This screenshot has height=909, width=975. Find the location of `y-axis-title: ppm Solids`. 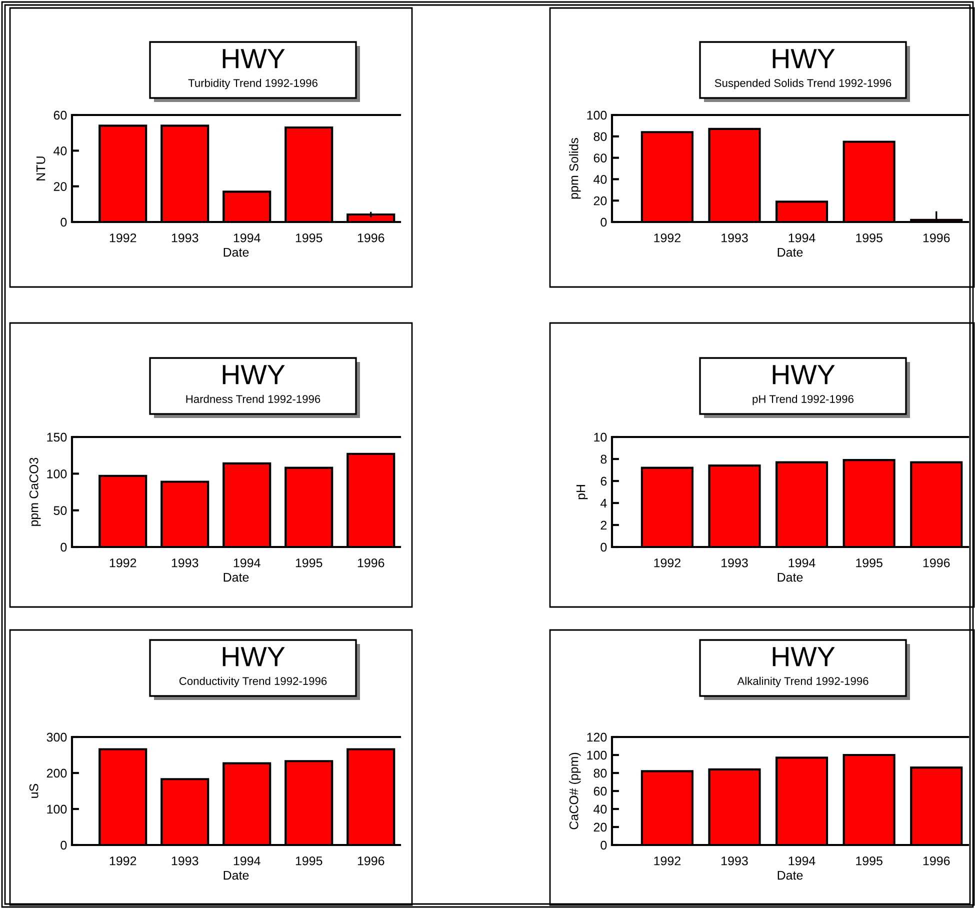

y-axis-title: ppm Solids is located at coordinates (575, 168).